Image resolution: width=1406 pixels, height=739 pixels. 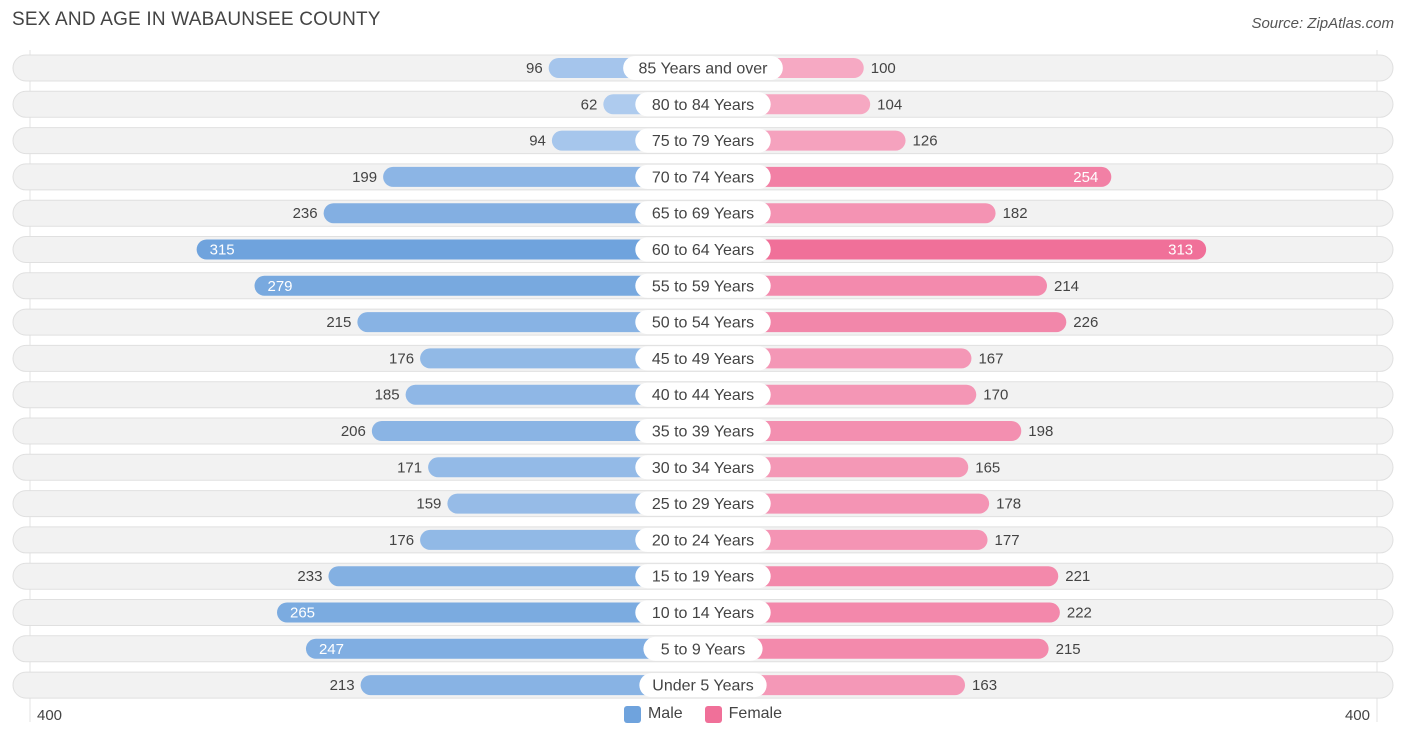 I want to click on category-label: 65 to 69 Years, so click(x=703, y=214).